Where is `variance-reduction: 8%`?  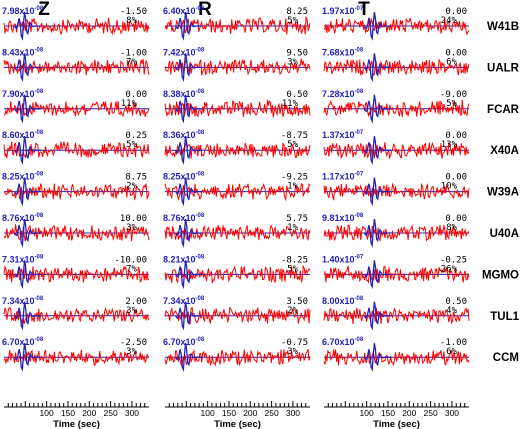 variance-reduction: 8% is located at coordinates (451, 228).